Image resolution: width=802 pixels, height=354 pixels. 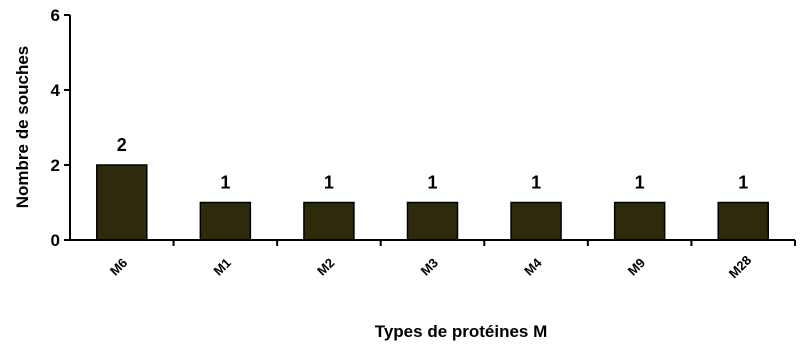 I want to click on bar-m4, so click(x=536, y=221).